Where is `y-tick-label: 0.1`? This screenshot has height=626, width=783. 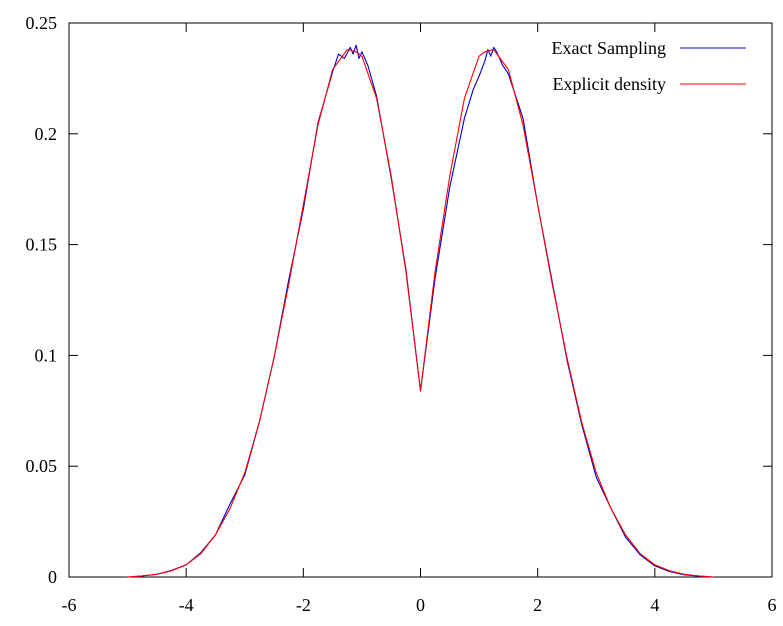
y-tick-label: 0.1 is located at coordinates (46, 355).